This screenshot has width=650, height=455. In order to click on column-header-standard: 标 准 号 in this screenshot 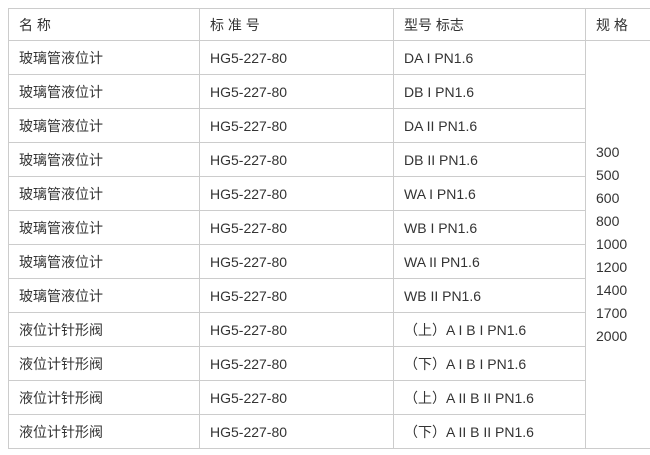, I will do `click(296, 24)`.